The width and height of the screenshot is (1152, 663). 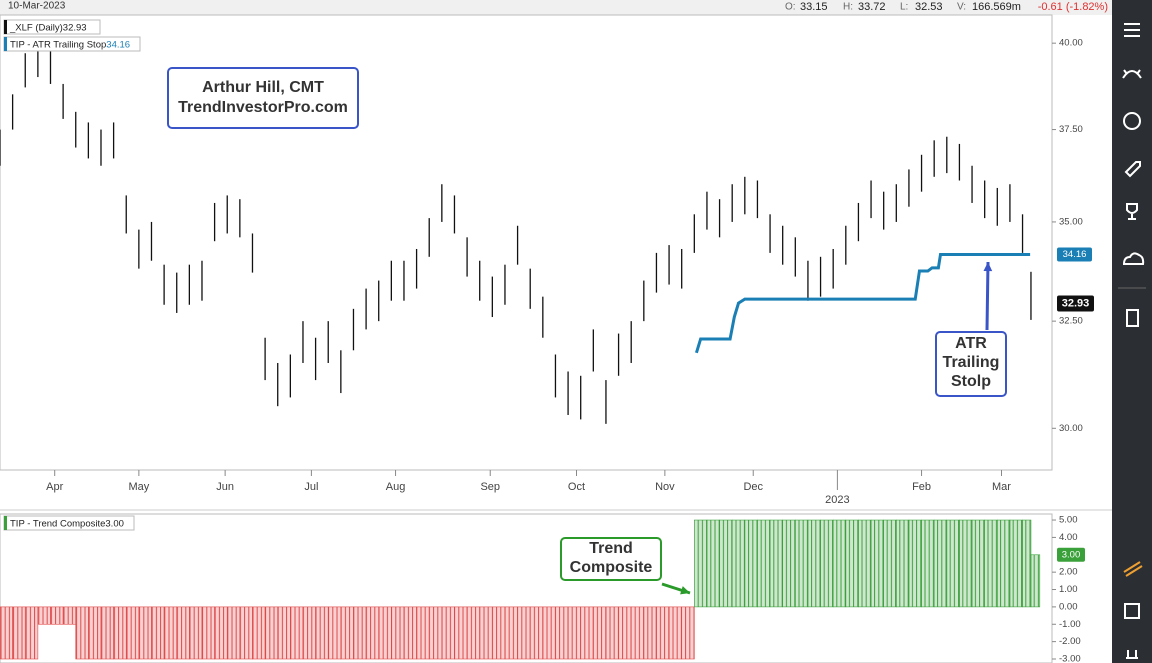 What do you see at coordinates (1070, 658) in the screenshot?
I see `y-tick-label: -3.00` at bounding box center [1070, 658].